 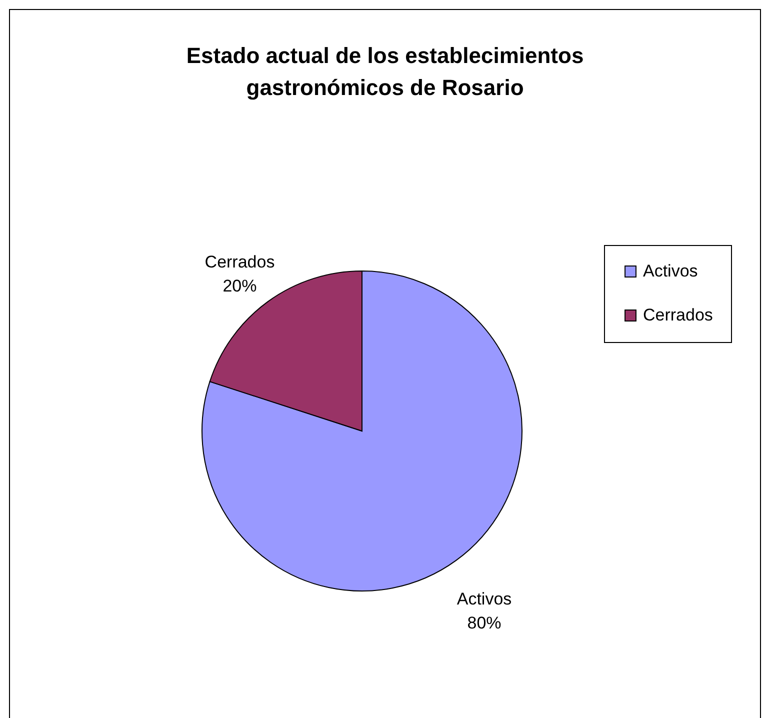 What do you see at coordinates (484, 622) in the screenshot?
I see `data-label: 80%` at bounding box center [484, 622].